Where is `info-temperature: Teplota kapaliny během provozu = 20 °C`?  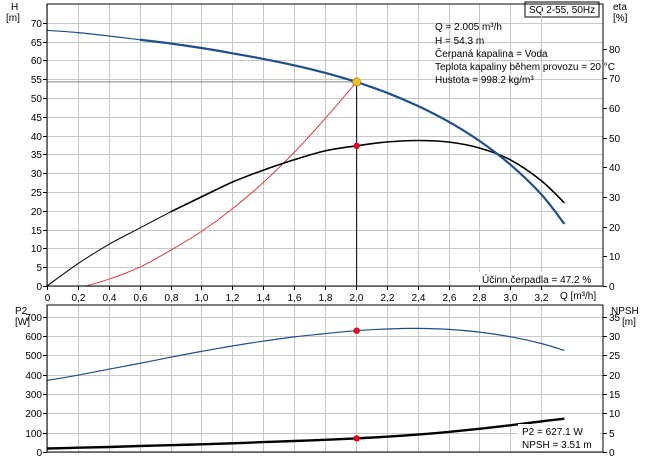
info-temperature: Teplota kapaliny během provozu = 20 °C is located at coordinates (525, 67).